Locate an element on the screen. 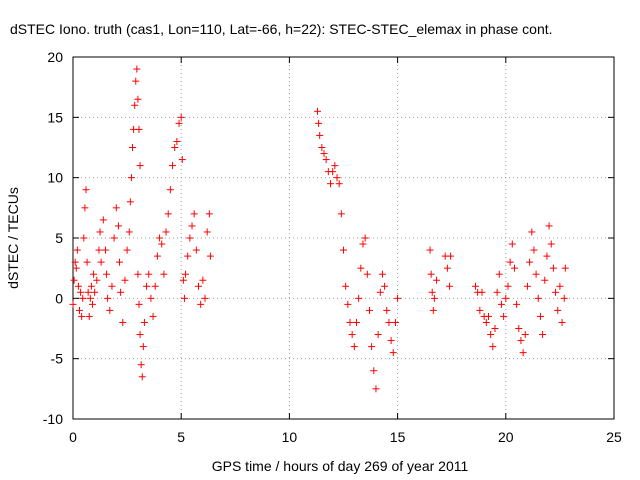  y-tick-label: 0 is located at coordinates (59, 298).